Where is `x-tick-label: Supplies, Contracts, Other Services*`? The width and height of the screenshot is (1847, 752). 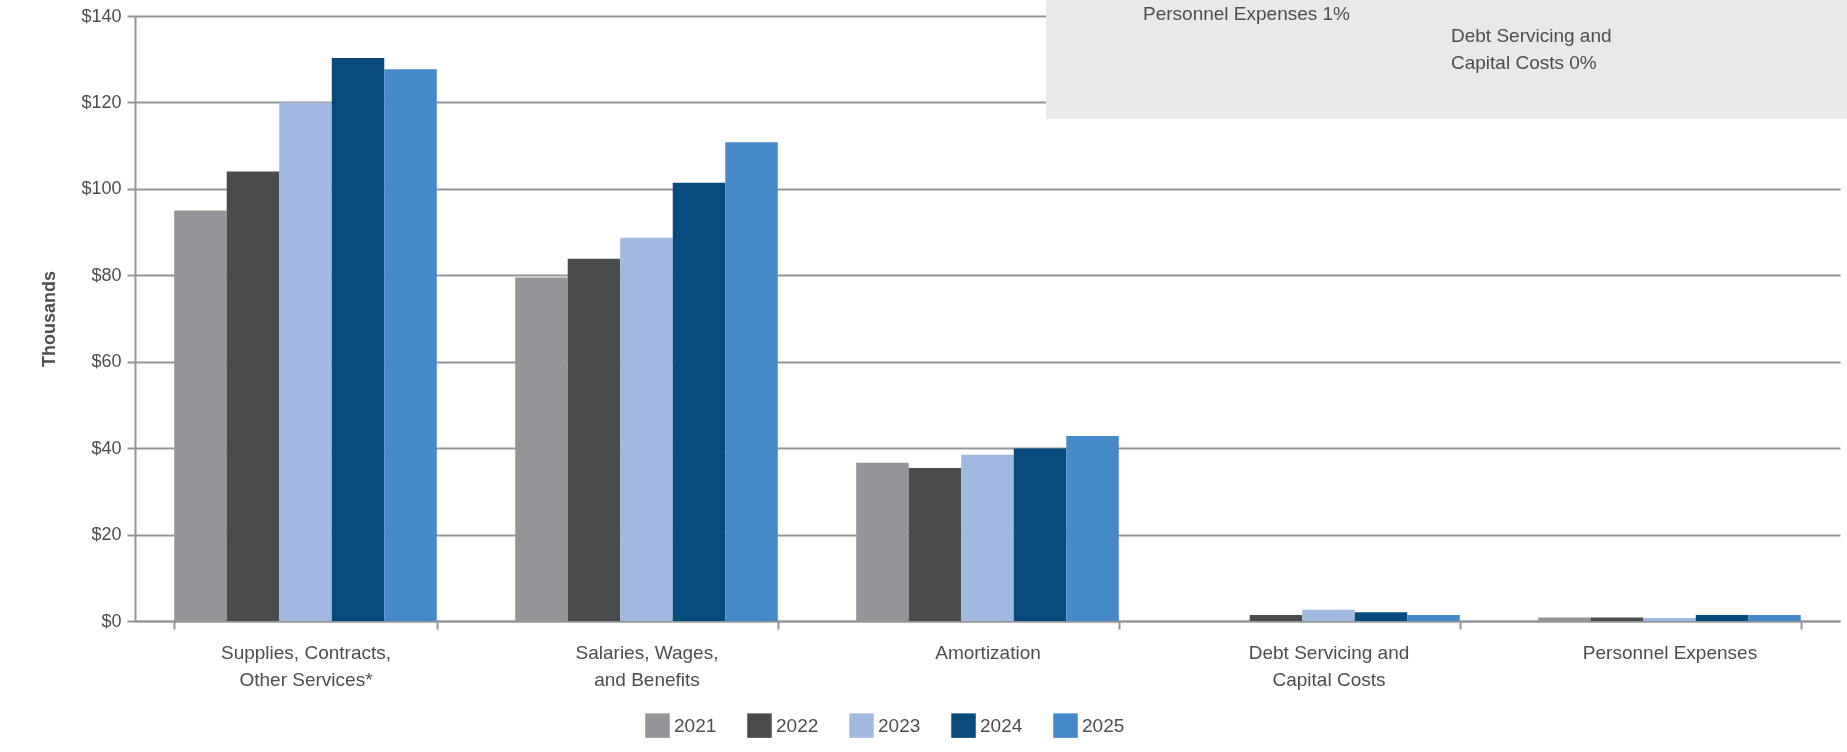 x-tick-label: Supplies, Contracts, Other Services* is located at coordinates (306, 665).